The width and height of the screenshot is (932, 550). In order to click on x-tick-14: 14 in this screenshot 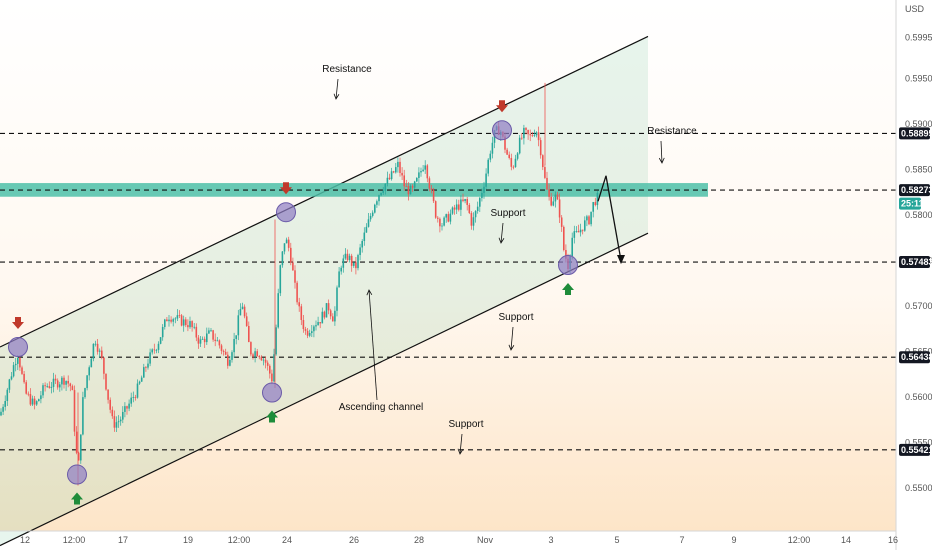, I will do `click(846, 540)`.